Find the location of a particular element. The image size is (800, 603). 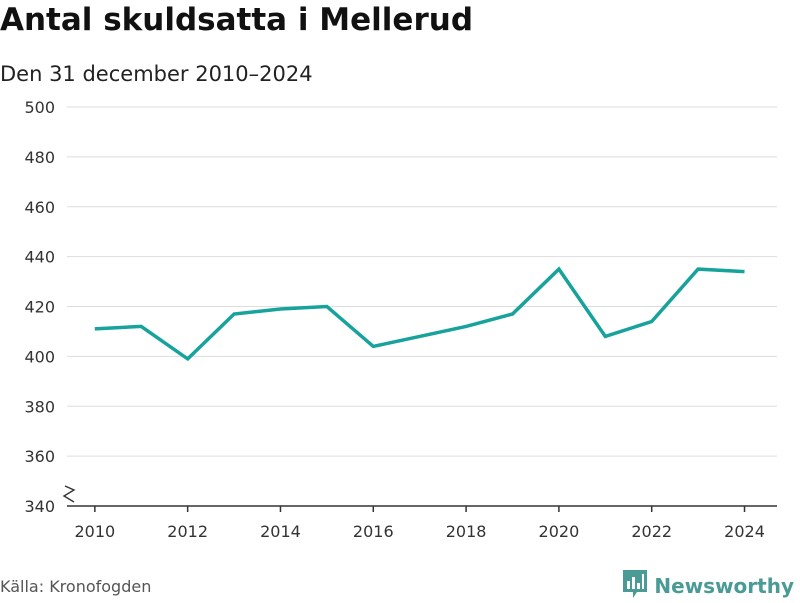

newsworthy-logo-icon is located at coordinates (635, 586).